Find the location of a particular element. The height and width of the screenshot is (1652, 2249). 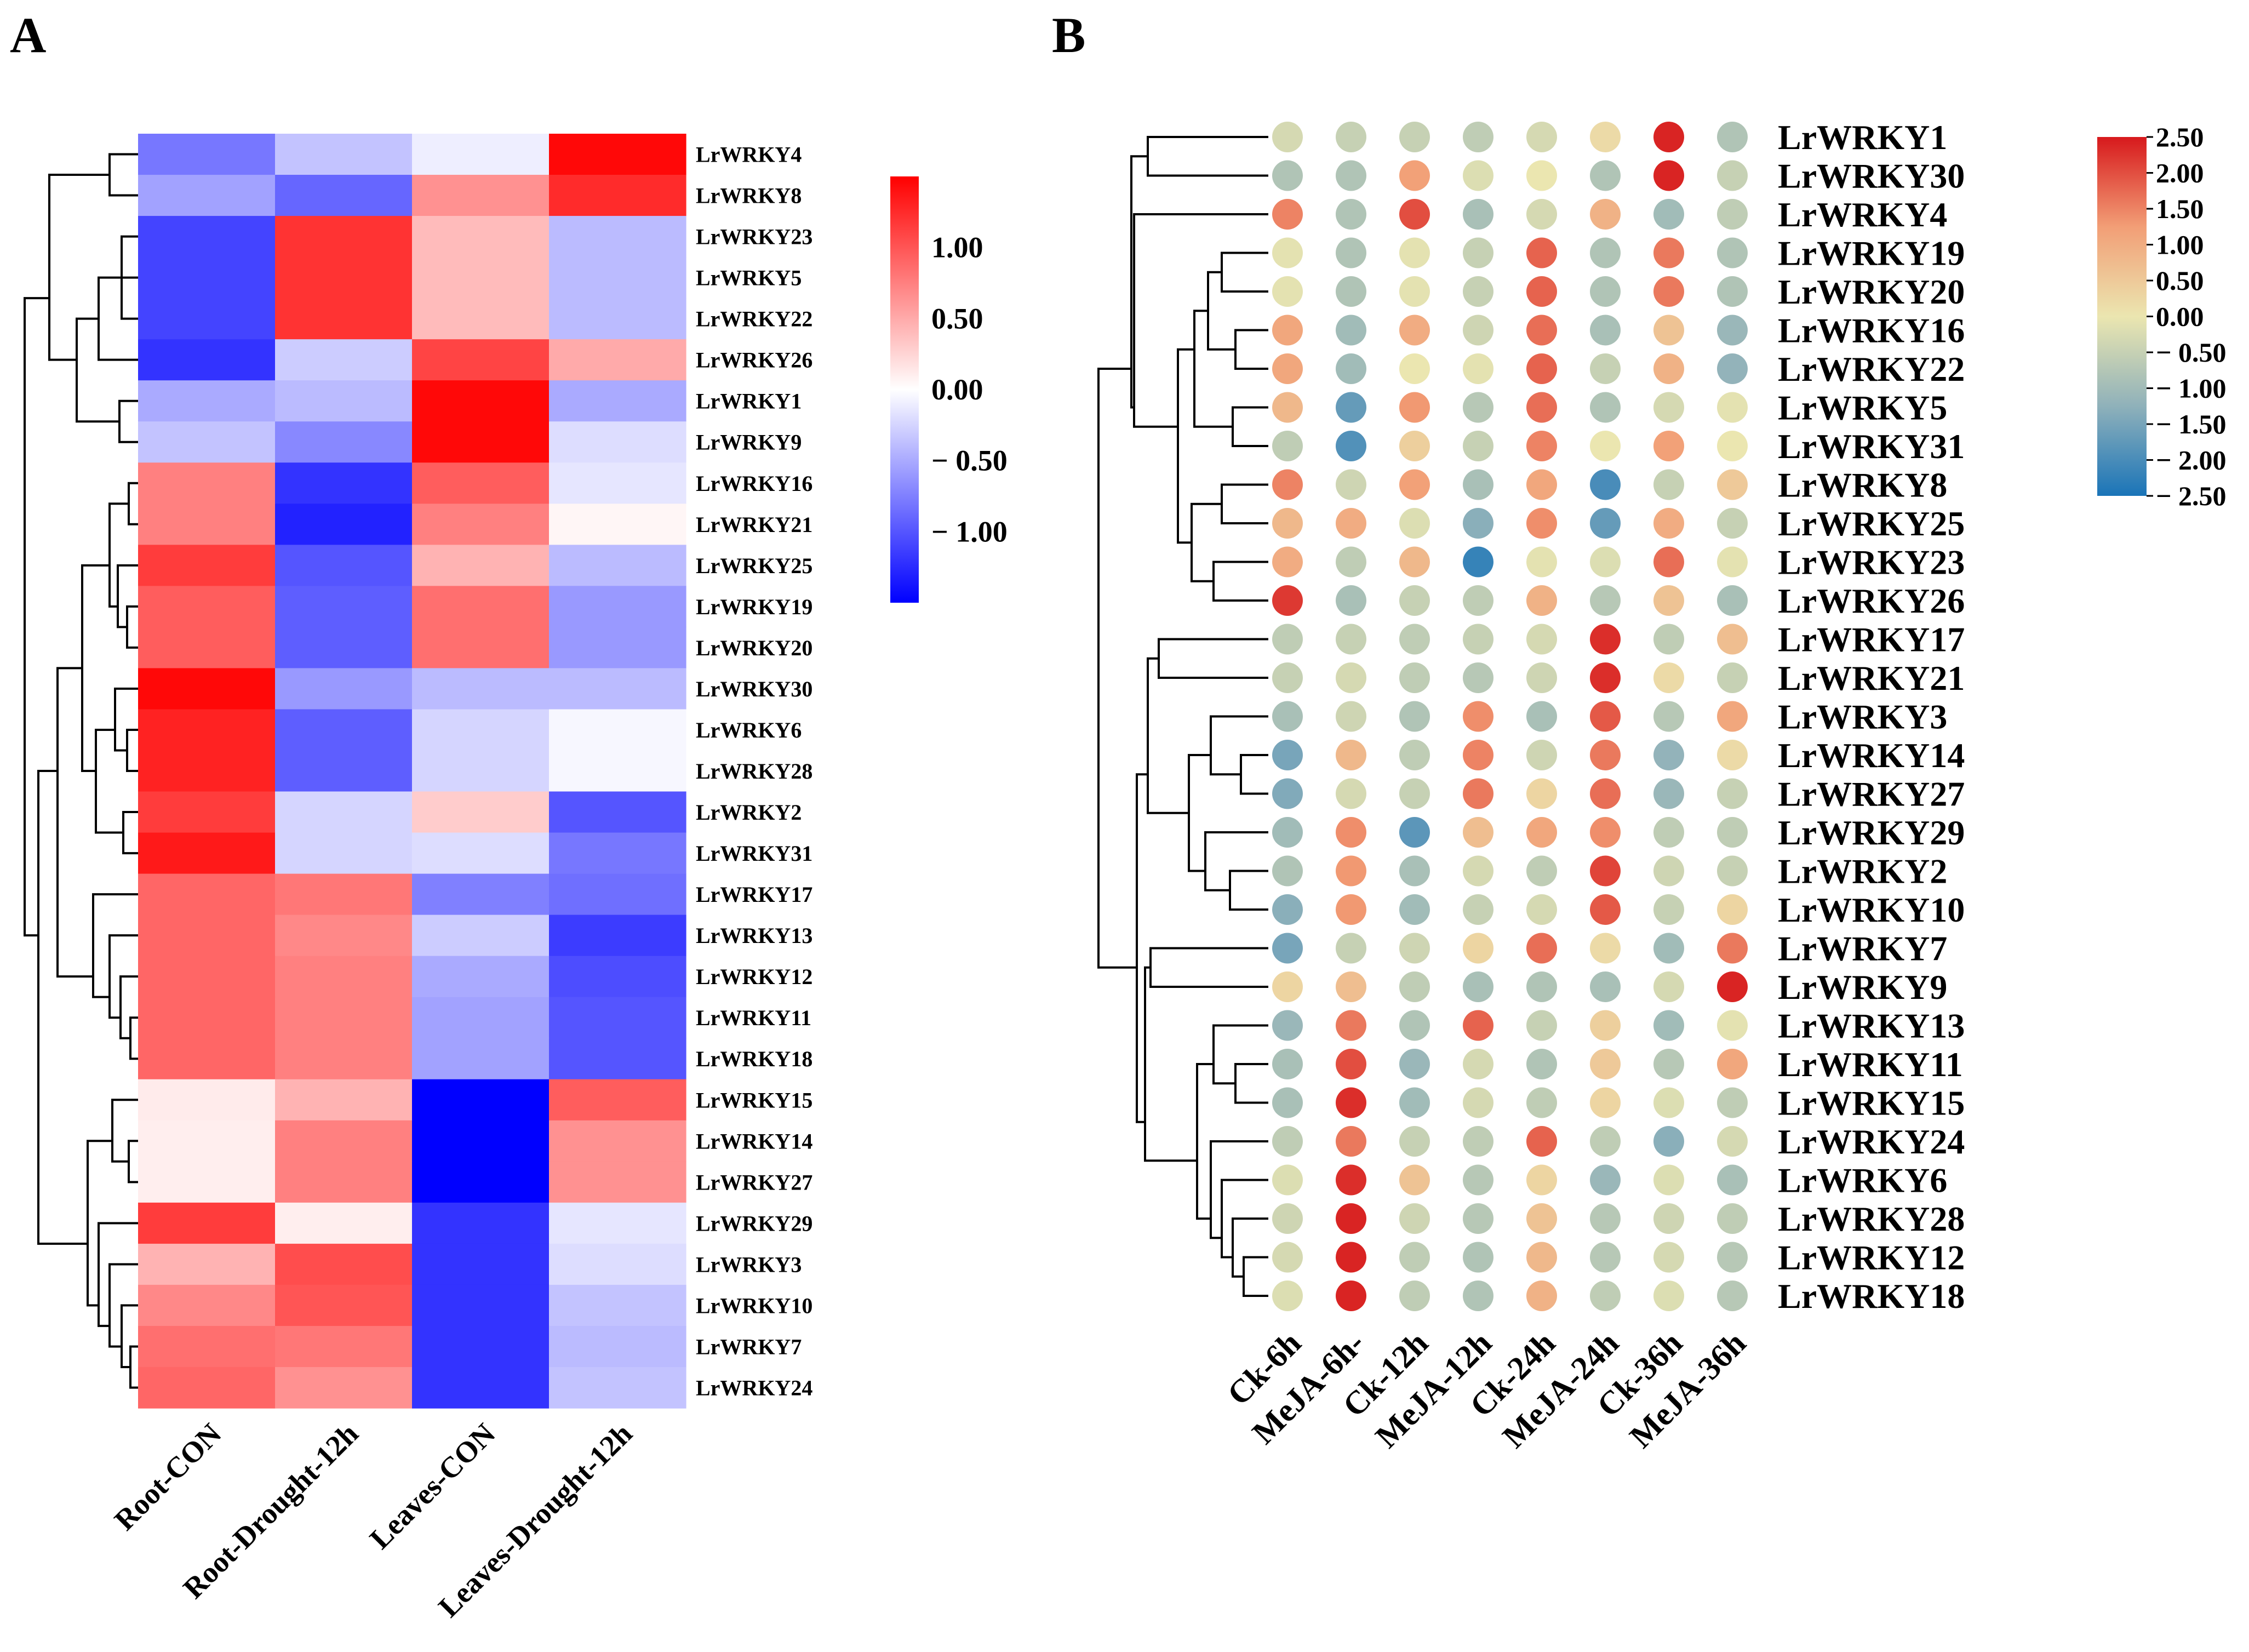

row-label-b: LrWRKY27 is located at coordinates (1872, 794).